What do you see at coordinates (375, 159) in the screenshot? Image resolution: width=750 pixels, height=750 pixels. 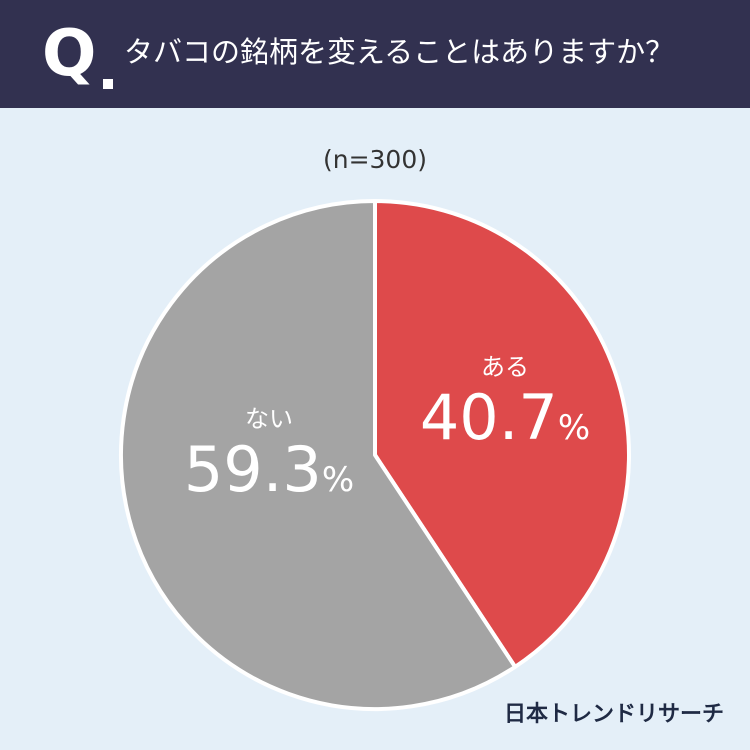 I see `sample-size: (n=300)` at bounding box center [375, 159].